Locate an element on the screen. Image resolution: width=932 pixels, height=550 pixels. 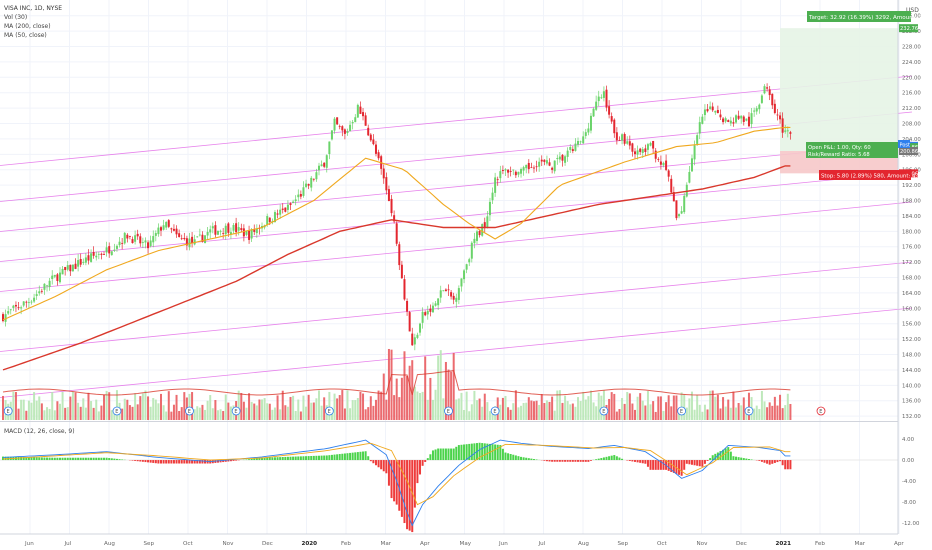
volume-bars is located at coordinates (397, 384).